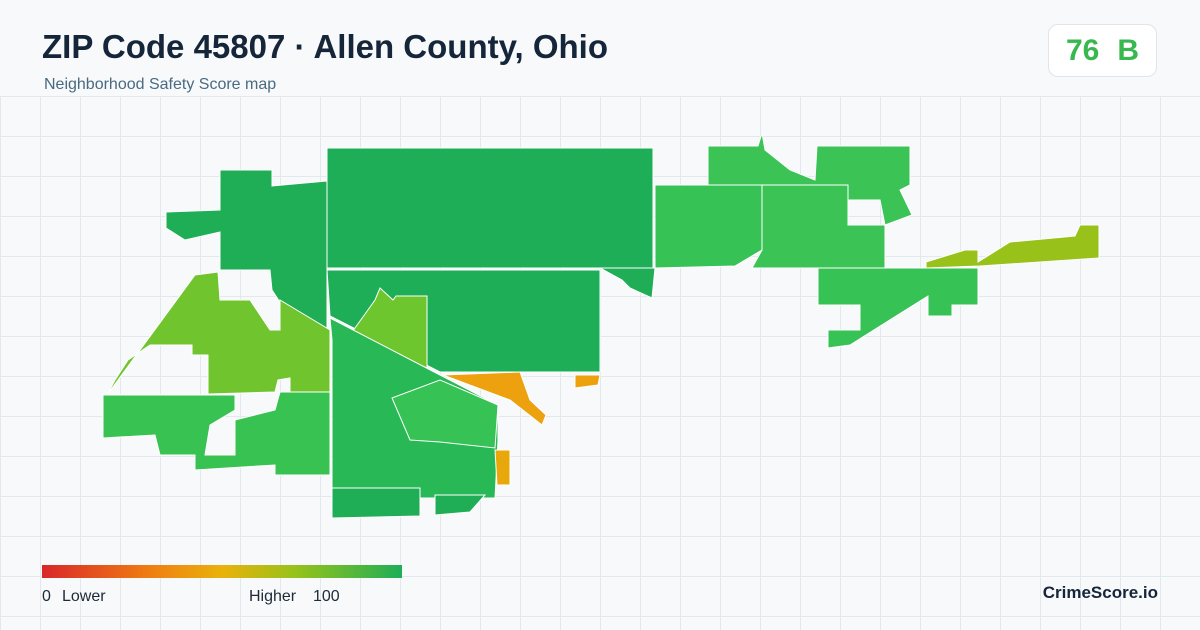 The height and width of the screenshot is (630, 1200). What do you see at coordinates (1100, 592) in the screenshot?
I see `brand: CrimeScore.io` at bounding box center [1100, 592].